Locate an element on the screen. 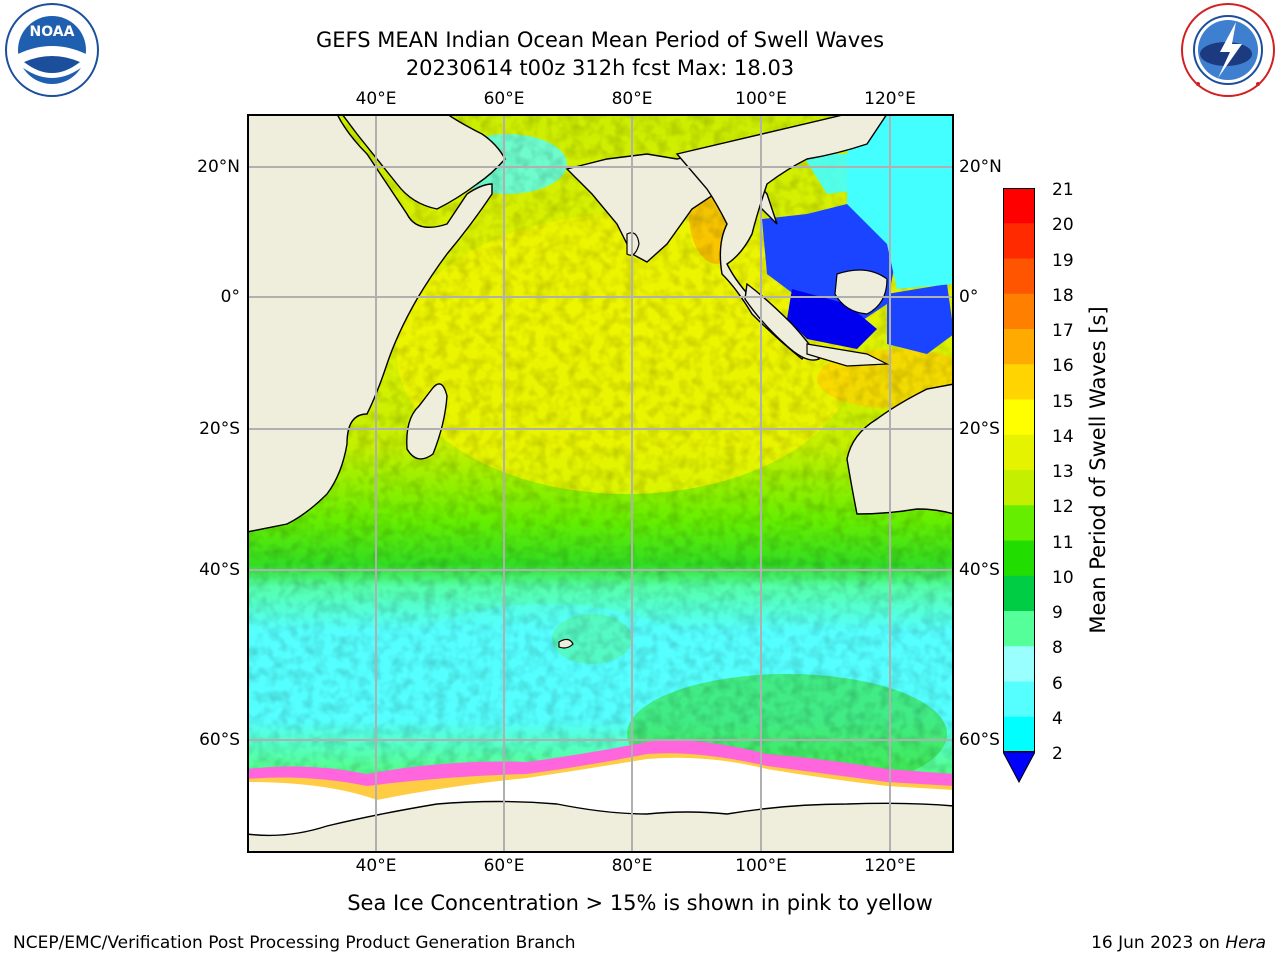 Image resolution: width=1280 pixels, height=960 pixels. colorbar-extend-arrow is located at coordinates (1019, 767).